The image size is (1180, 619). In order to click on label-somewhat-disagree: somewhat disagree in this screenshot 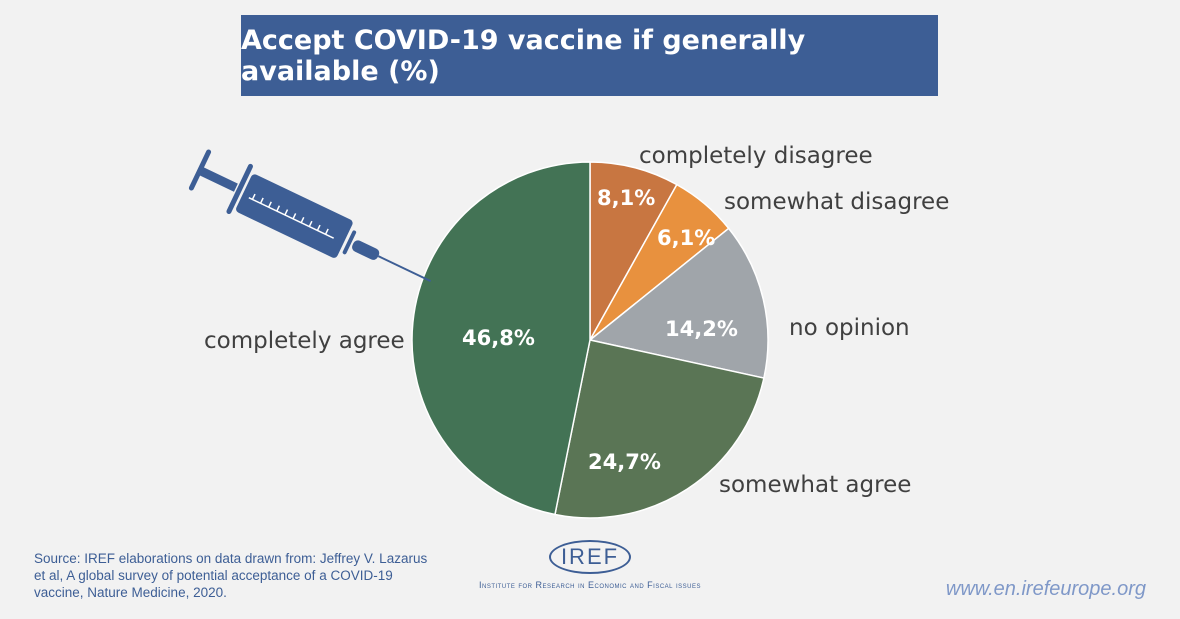, I will do `click(836, 202)`.